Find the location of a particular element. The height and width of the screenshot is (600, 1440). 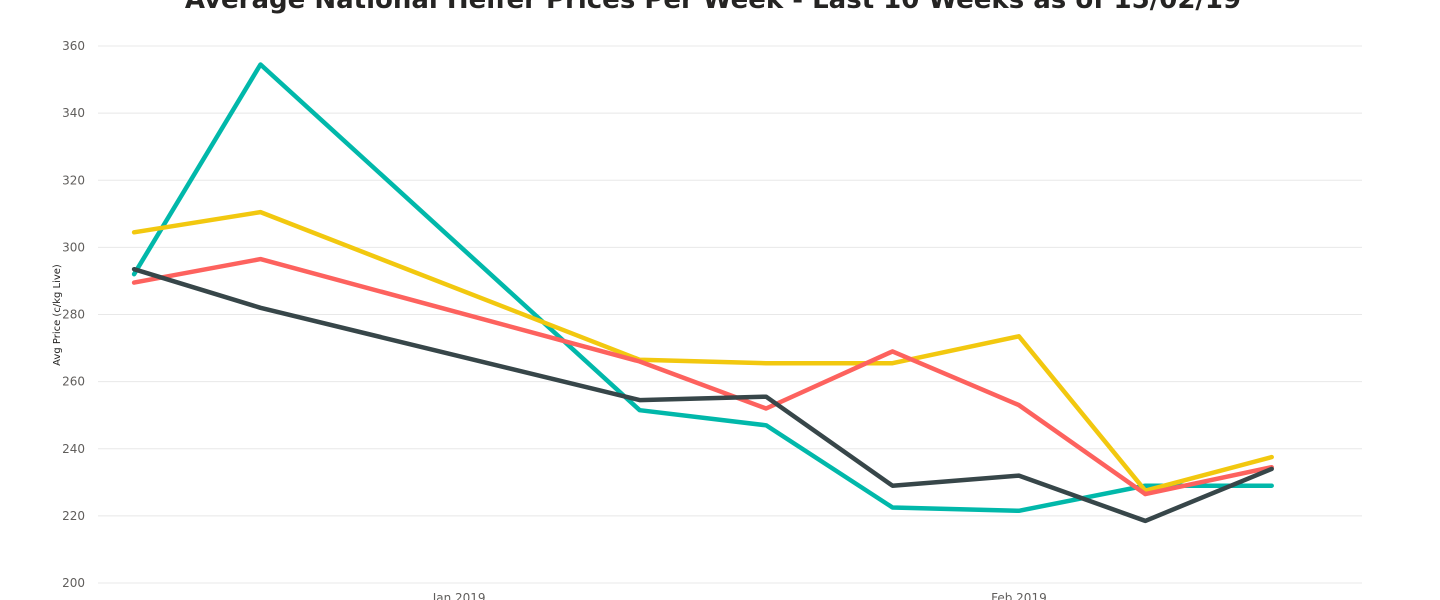

y-tick-label: 320 is located at coordinates (73, 180).